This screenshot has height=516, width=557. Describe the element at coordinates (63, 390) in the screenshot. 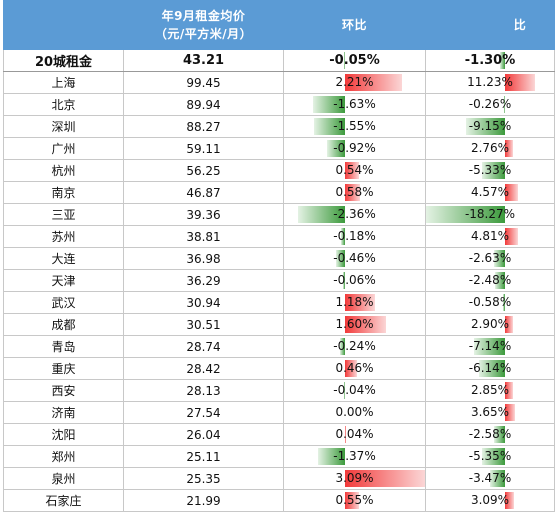

I see `city-cell: 西安` at that location.